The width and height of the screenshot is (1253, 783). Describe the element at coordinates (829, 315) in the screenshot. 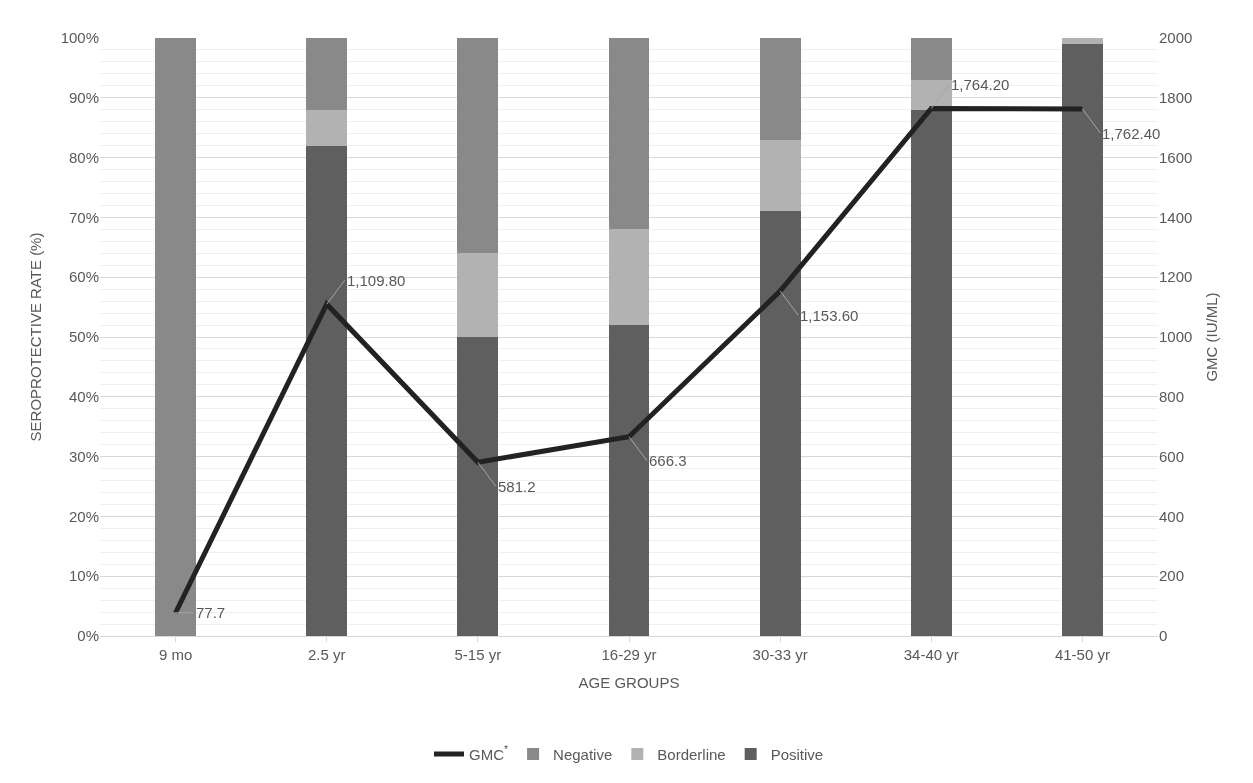

I see `data-label: 1,153.60` at that location.